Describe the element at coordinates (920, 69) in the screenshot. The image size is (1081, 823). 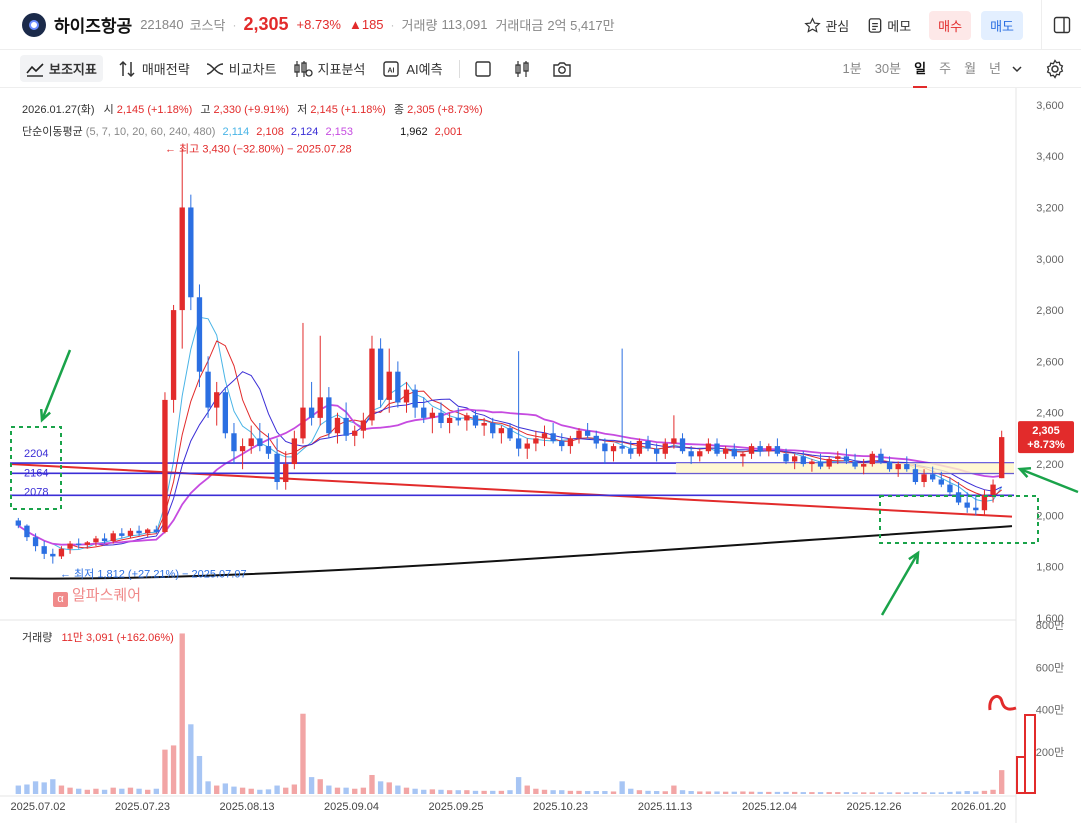
I see `period-day: 일` at that location.